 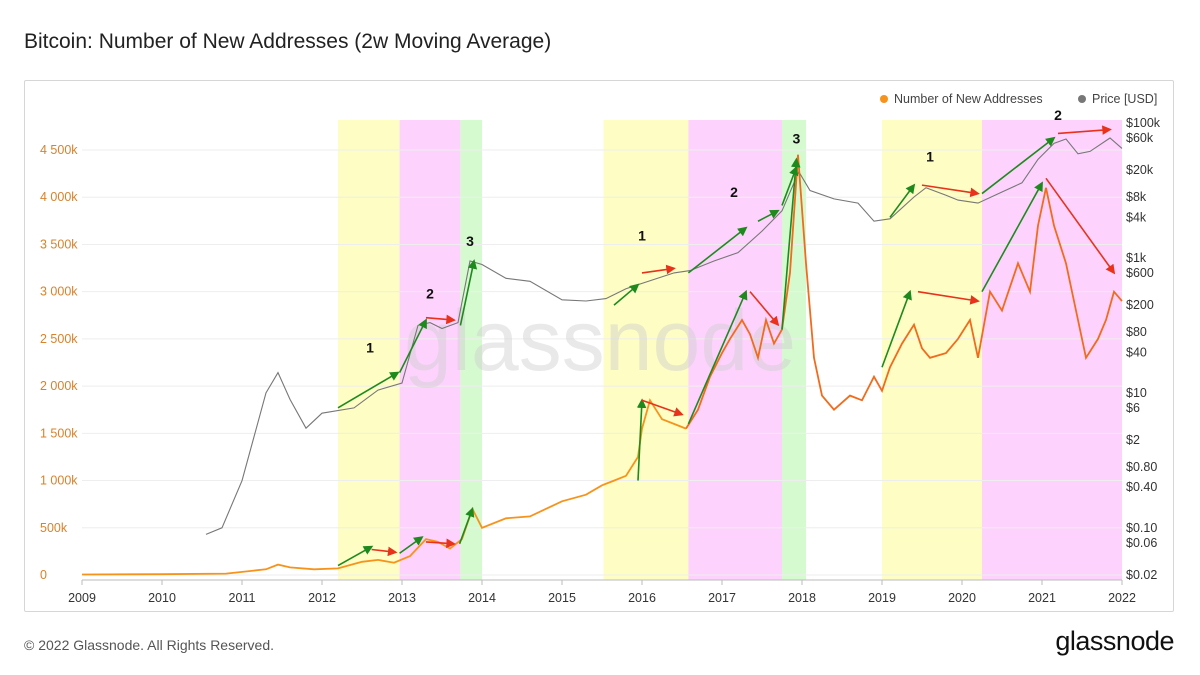 I want to click on left-axis-tick-label: 1 000k, so click(x=59, y=481).